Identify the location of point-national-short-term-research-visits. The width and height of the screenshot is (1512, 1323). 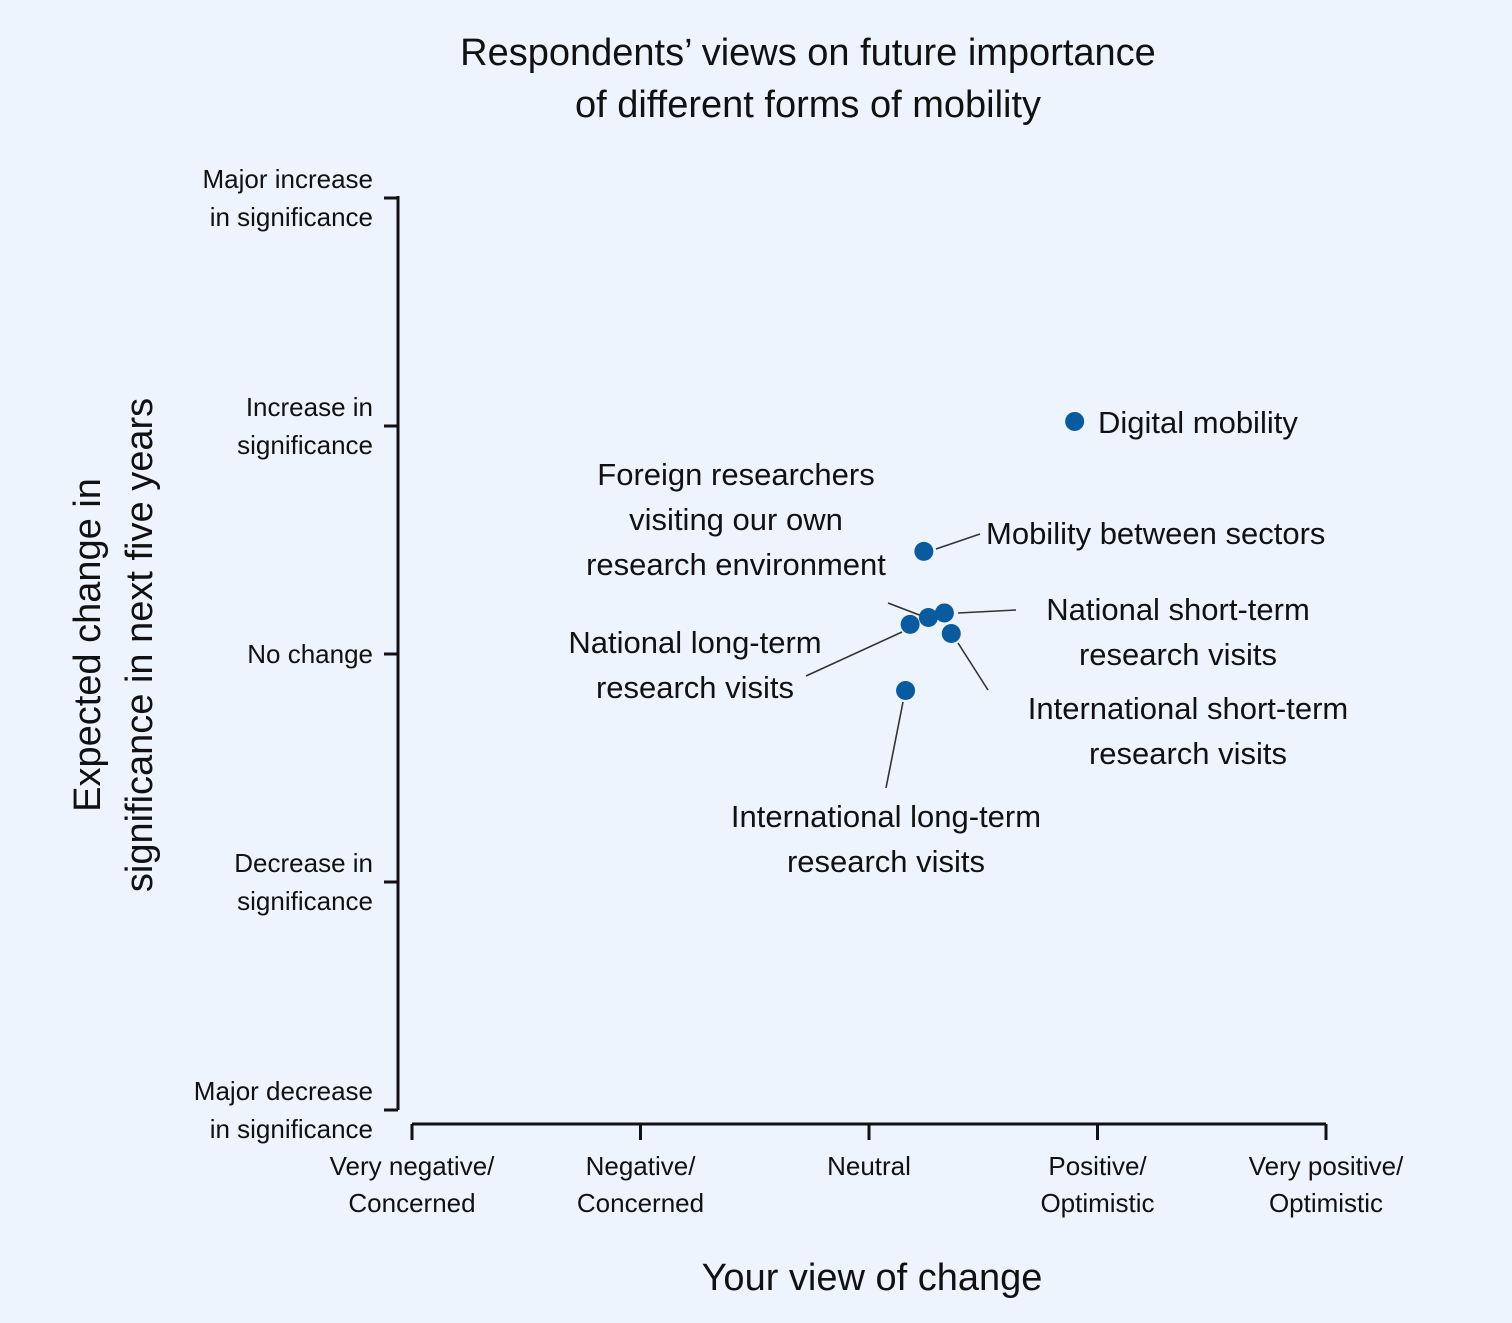
(944, 613).